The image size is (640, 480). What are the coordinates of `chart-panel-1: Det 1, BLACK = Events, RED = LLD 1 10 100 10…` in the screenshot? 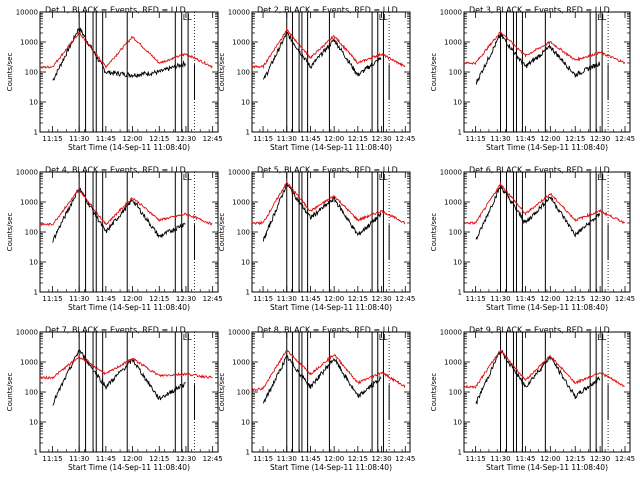 It's located at (114, 79).